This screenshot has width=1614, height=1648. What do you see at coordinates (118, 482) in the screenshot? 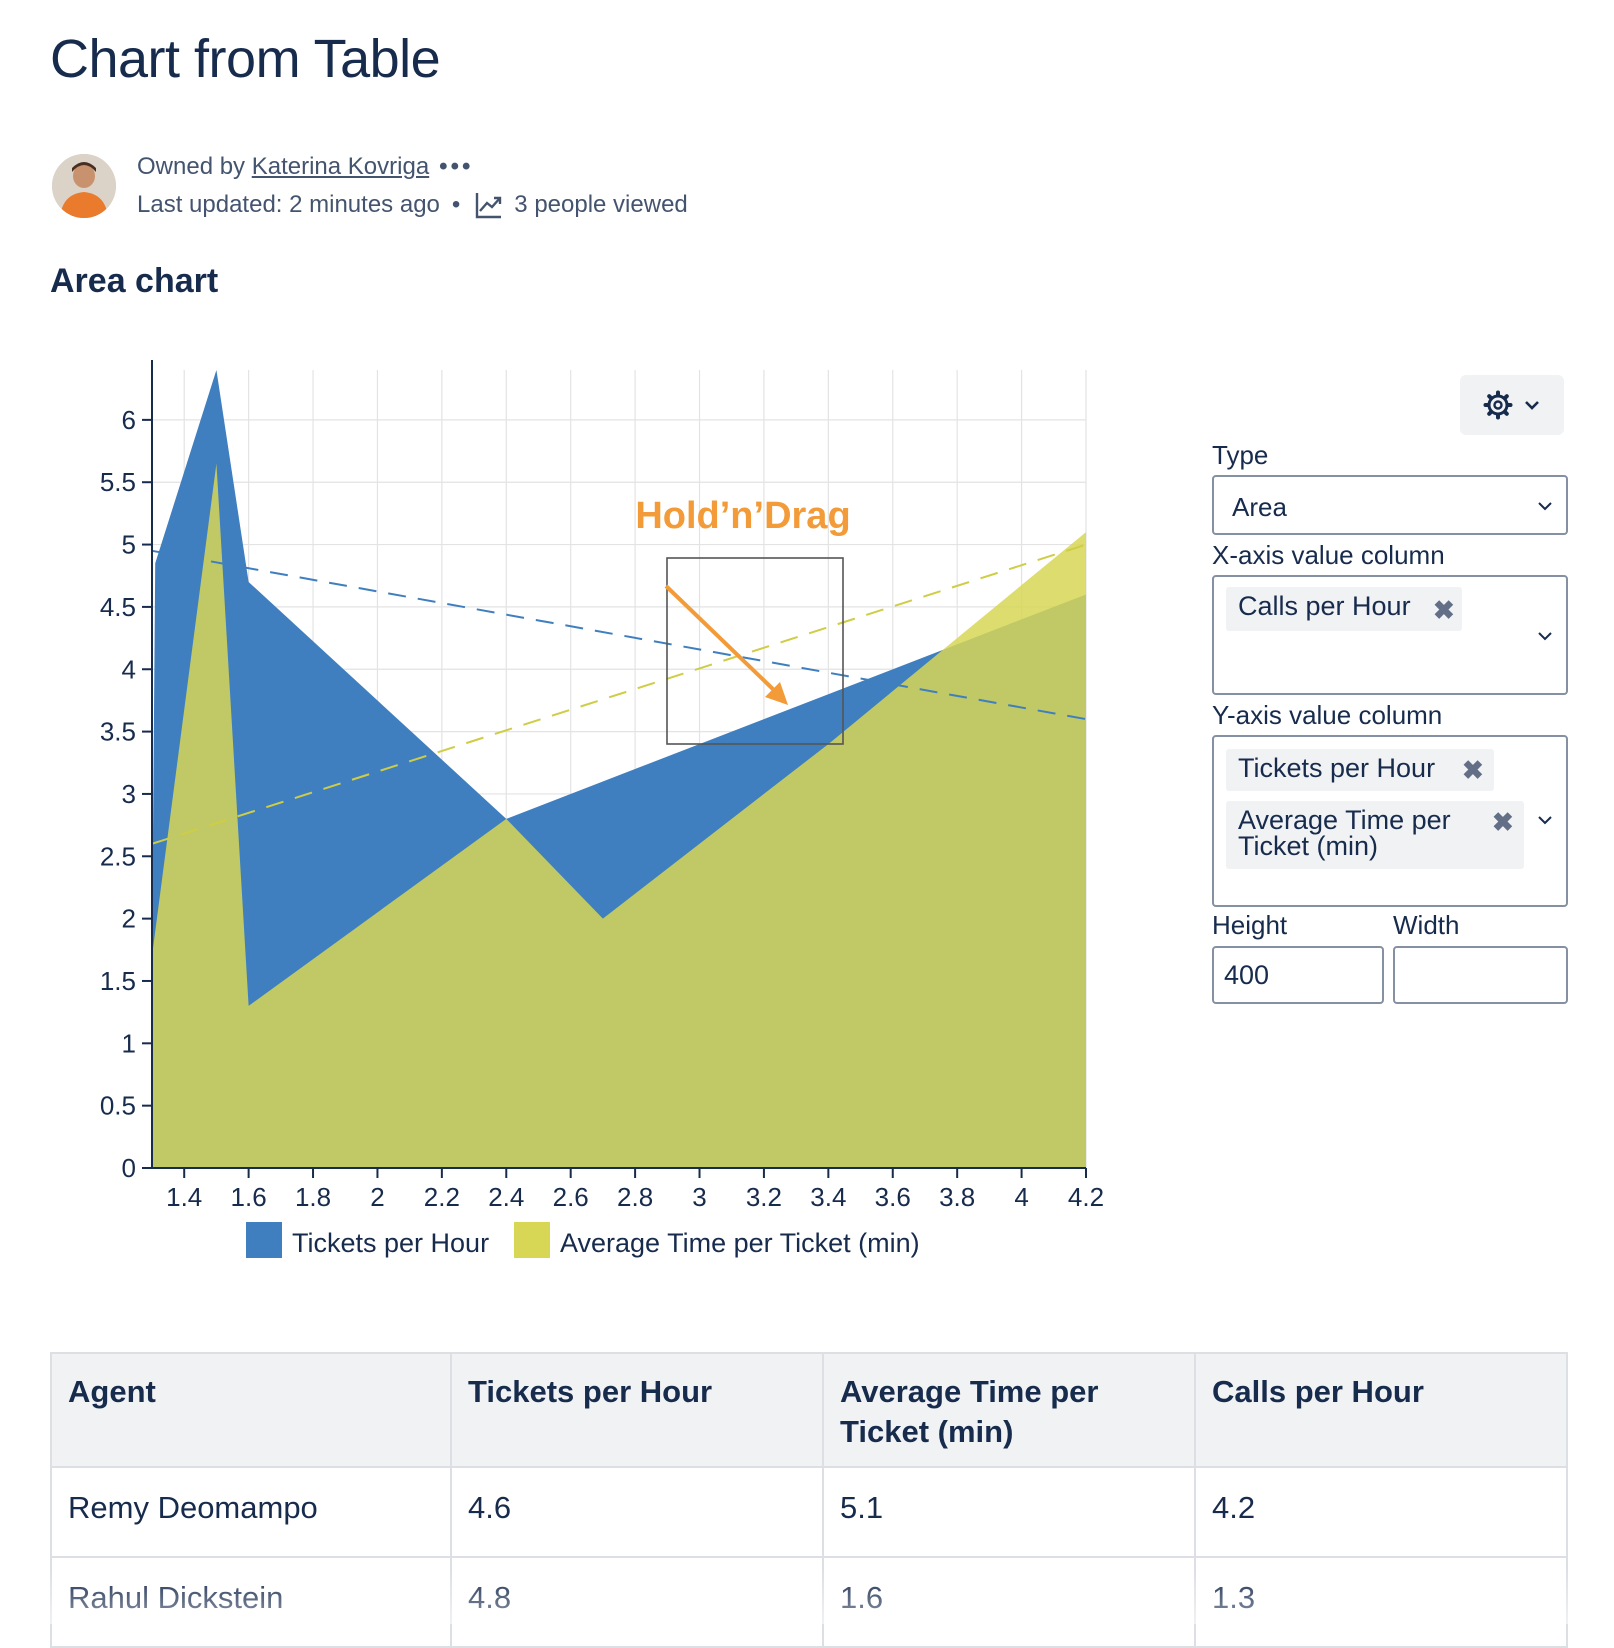
I see `y-tick-label: 5.5` at bounding box center [118, 482].